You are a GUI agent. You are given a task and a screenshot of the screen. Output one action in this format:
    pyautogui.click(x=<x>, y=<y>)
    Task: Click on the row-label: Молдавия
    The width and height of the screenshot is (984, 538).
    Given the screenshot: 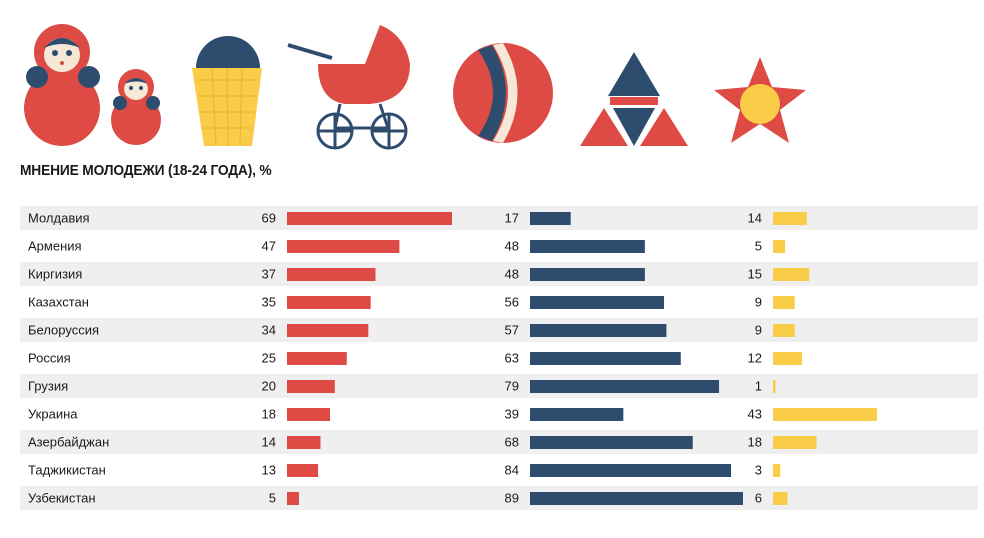 What is the action you would take?
    pyautogui.click(x=59, y=218)
    